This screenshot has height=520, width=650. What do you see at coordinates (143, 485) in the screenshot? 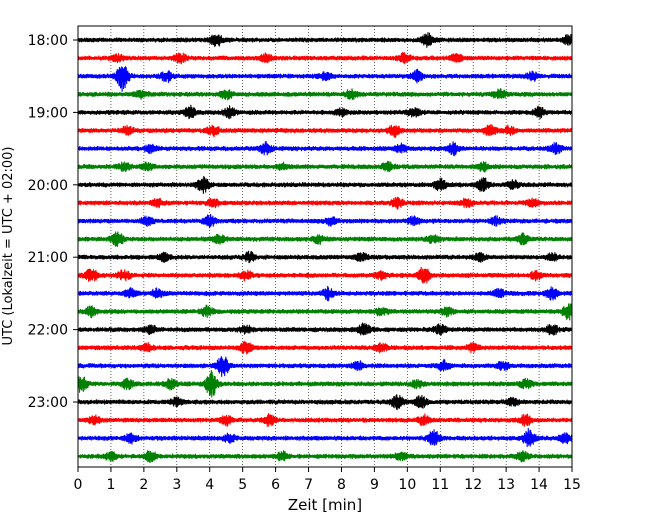
I see `x-tick-label: 2` at bounding box center [143, 485].